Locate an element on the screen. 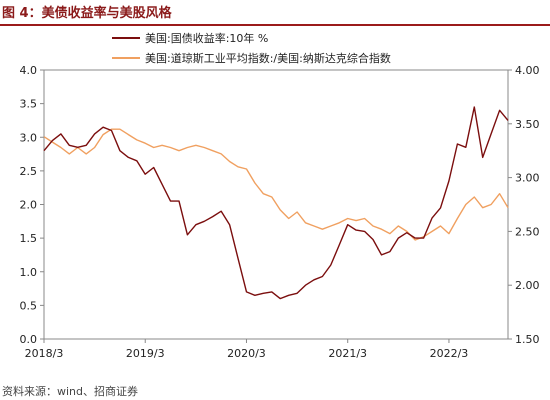 The width and height of the screenshot is (550, 400). figure-title: 图 4：美债收益率与美股风格 is located at coordinates (87, 13).